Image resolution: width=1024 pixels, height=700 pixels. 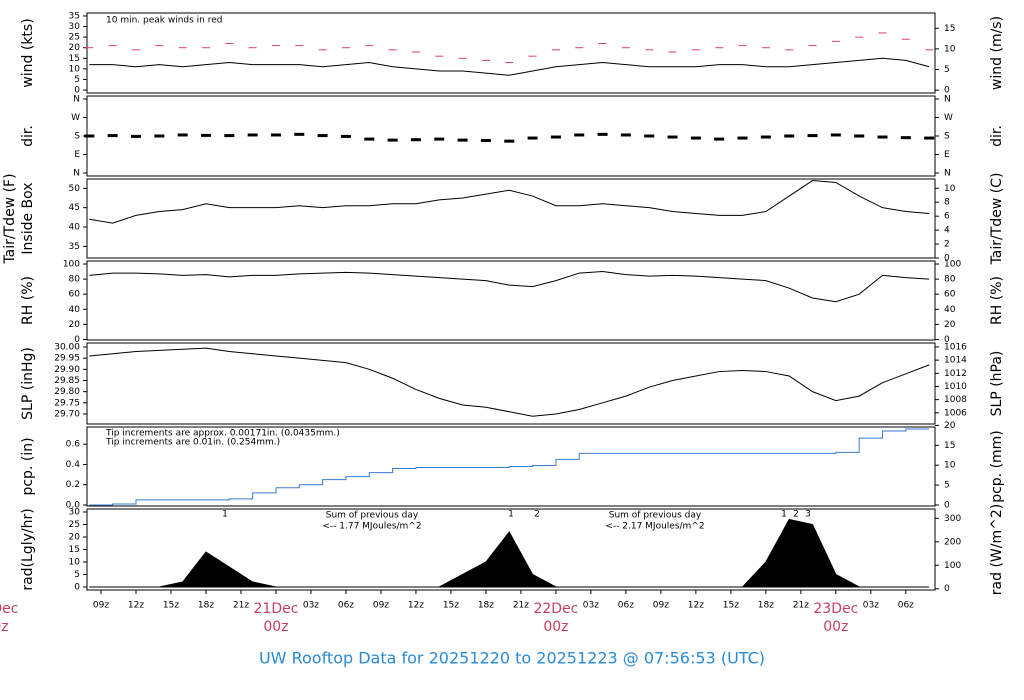 What do you see at coordinates (555, 609) in the screenshot?
I see `x-date-label: 22Dec` at bounding box center [555, 609].